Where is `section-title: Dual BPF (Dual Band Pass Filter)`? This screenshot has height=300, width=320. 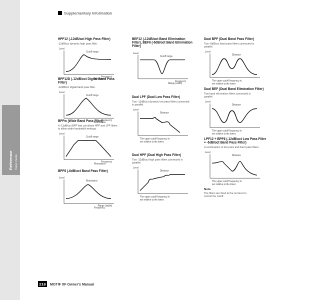 section-title: Dual BPF (Dual Band Pass Filter) is located at coordinates (229, 39).